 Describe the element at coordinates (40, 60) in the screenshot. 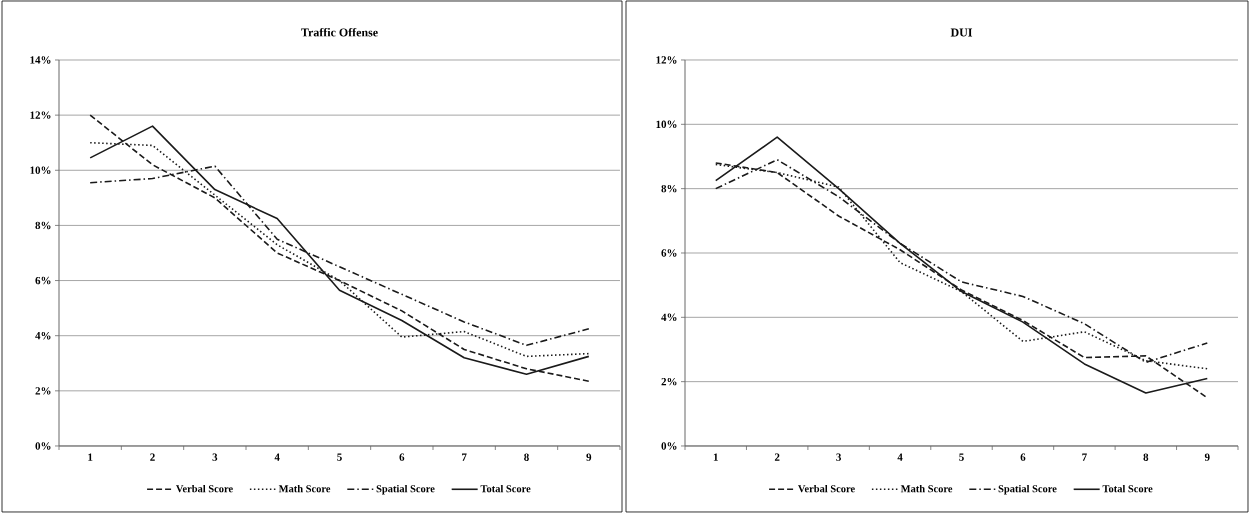

I see `y-tick-label: 14%` at that location.